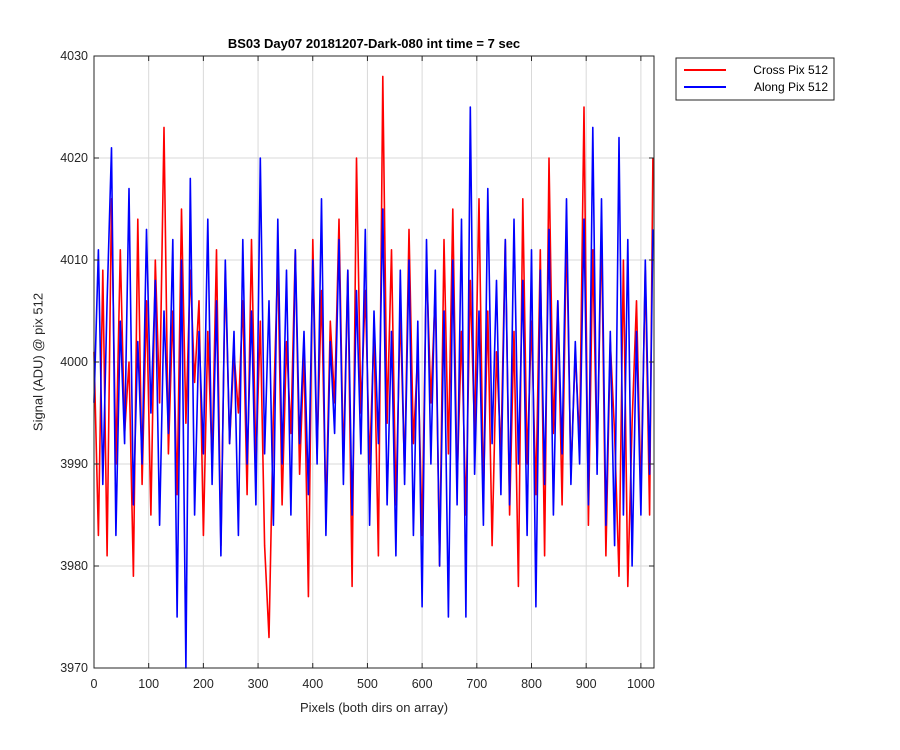  Describe the element at coordinates (148, 684) in the screenshot. I see `x-tick-label: 100` at that location.